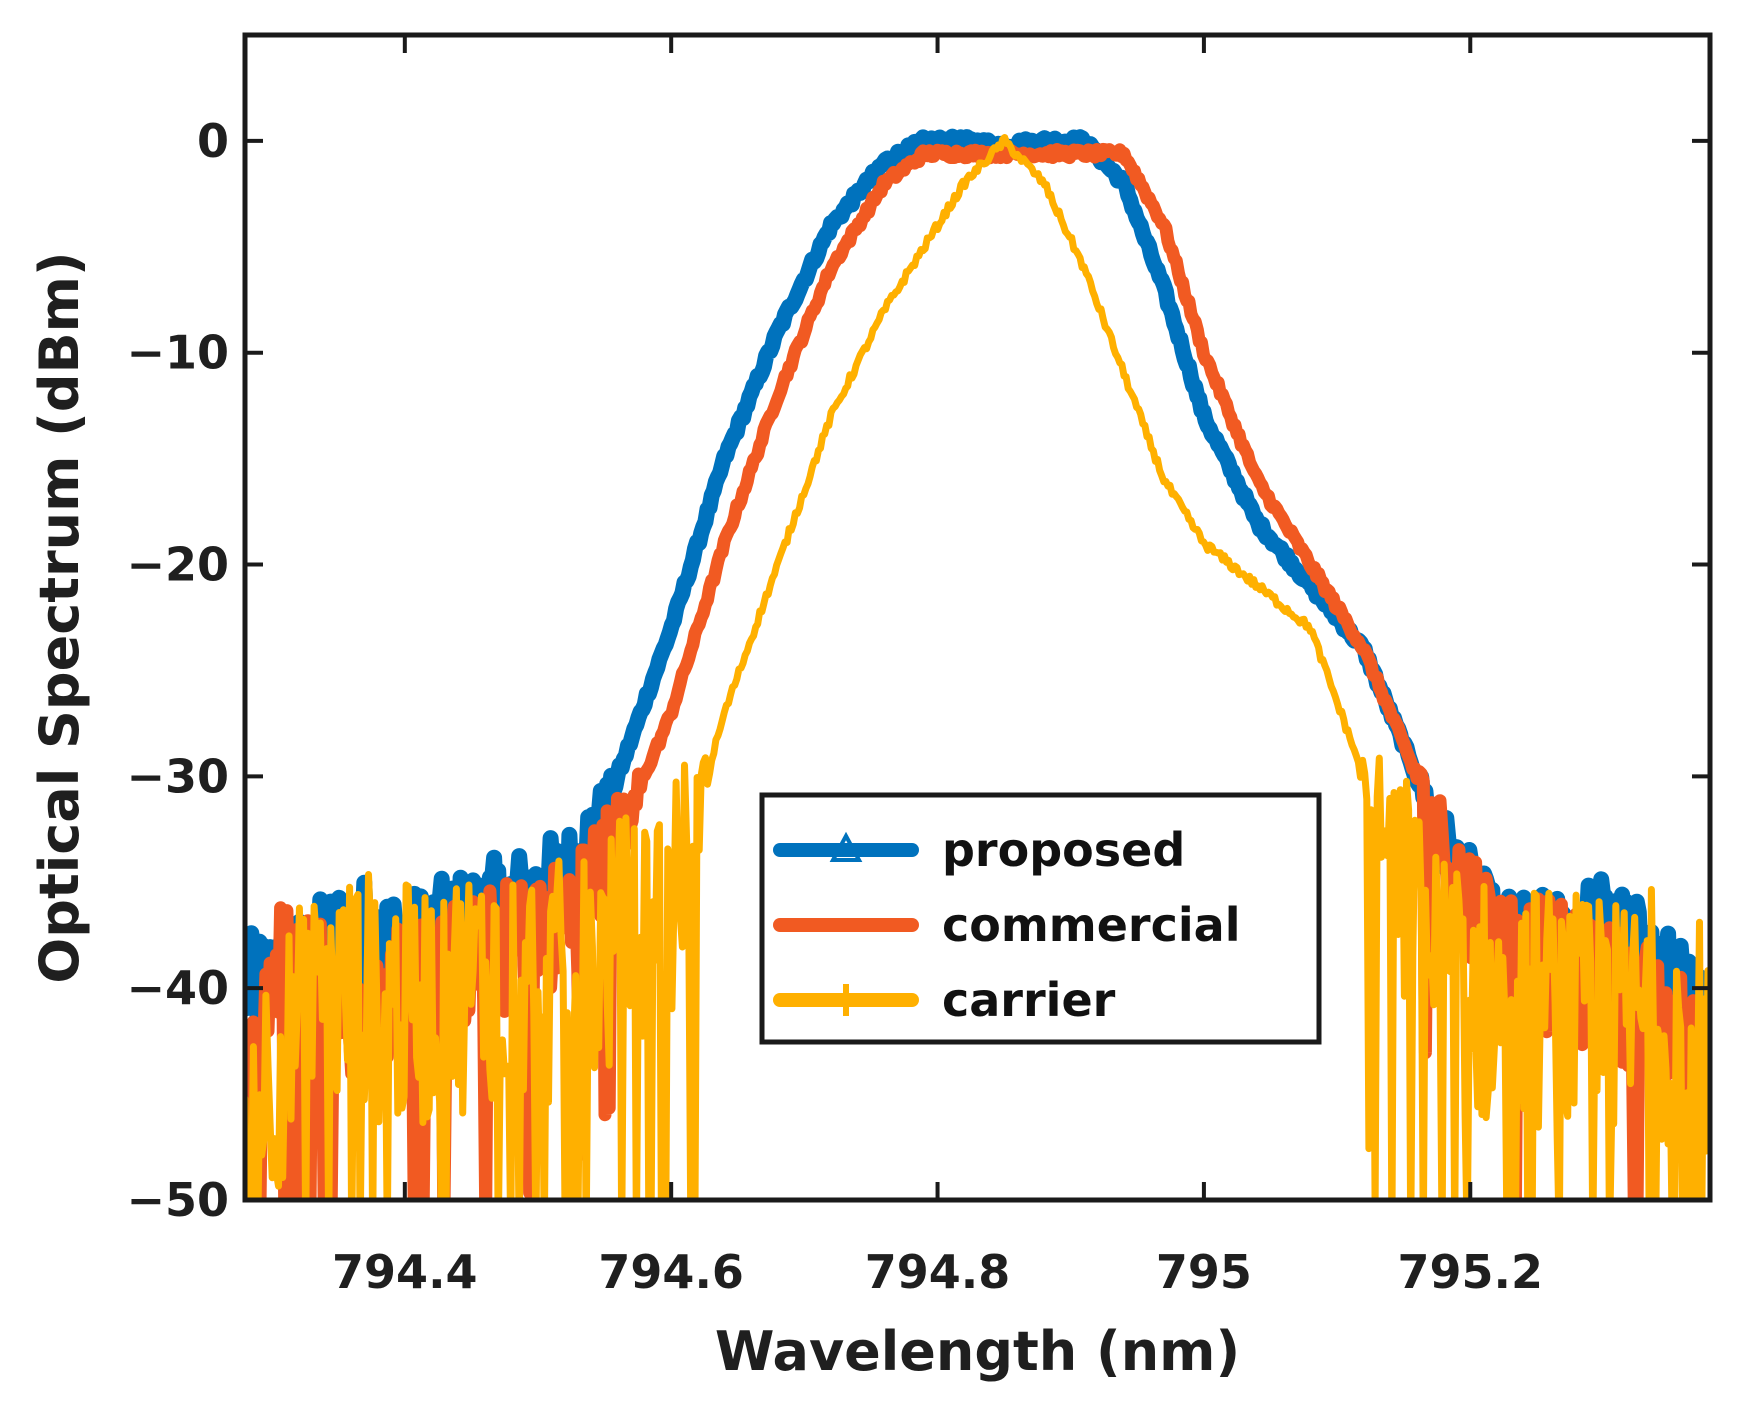 This screenshot has width=1739, height=1419. Describe the element at coordinates (977, 1351) in the screenshot. I see `x-axis-title: Wavelength (nm)` at that location.